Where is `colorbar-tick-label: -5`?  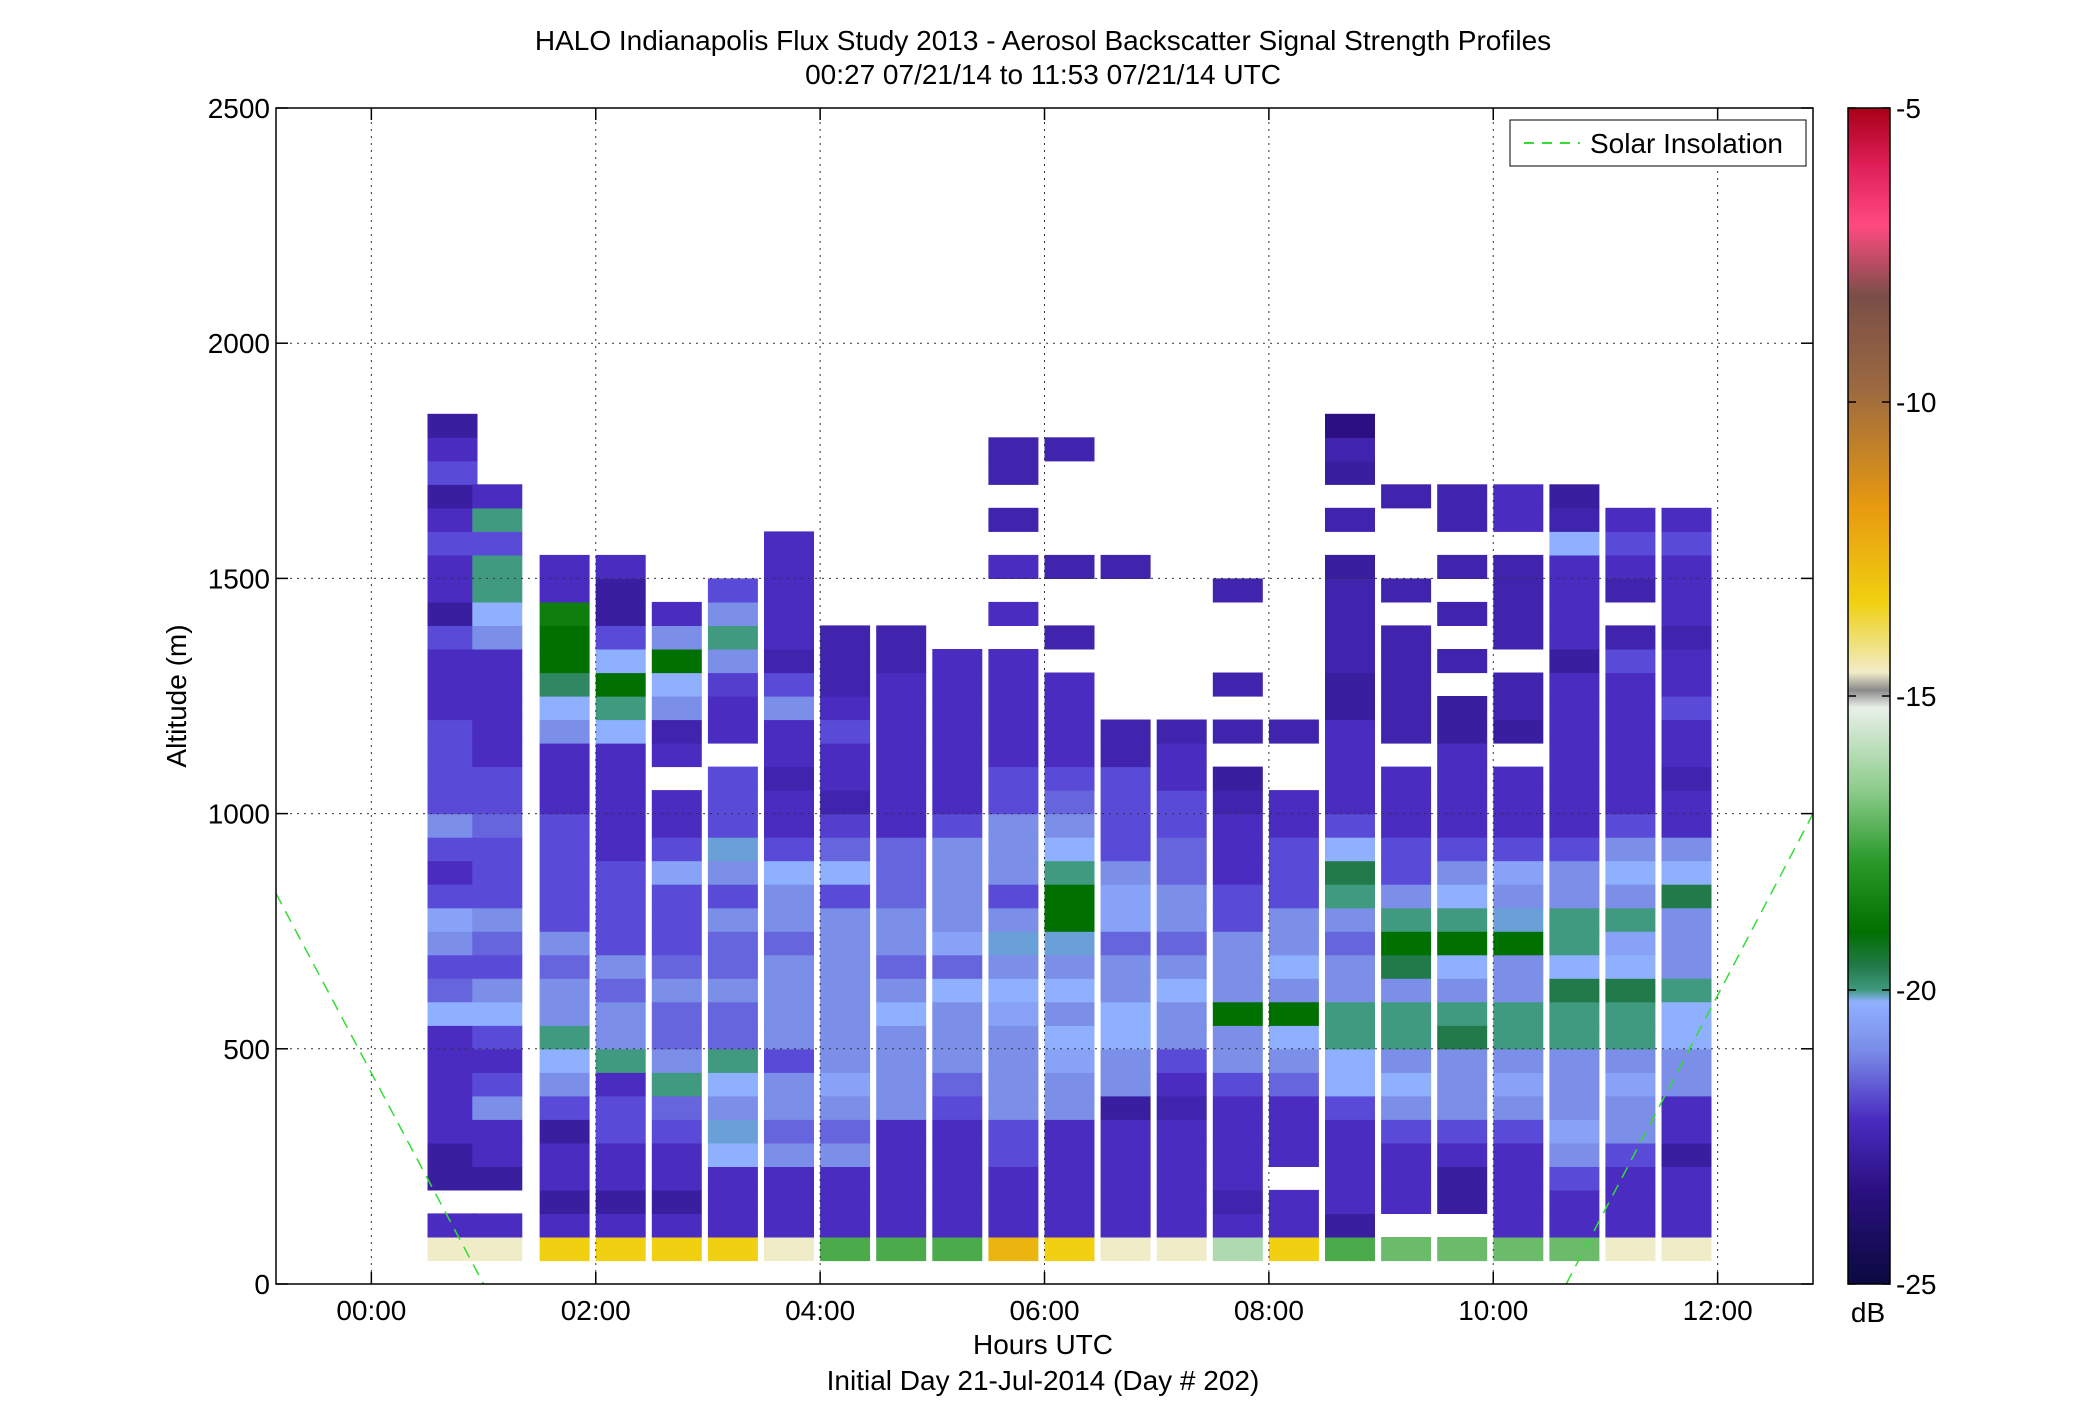
colorbar-tick-label: -5 is located at coordinates (1908, 108).